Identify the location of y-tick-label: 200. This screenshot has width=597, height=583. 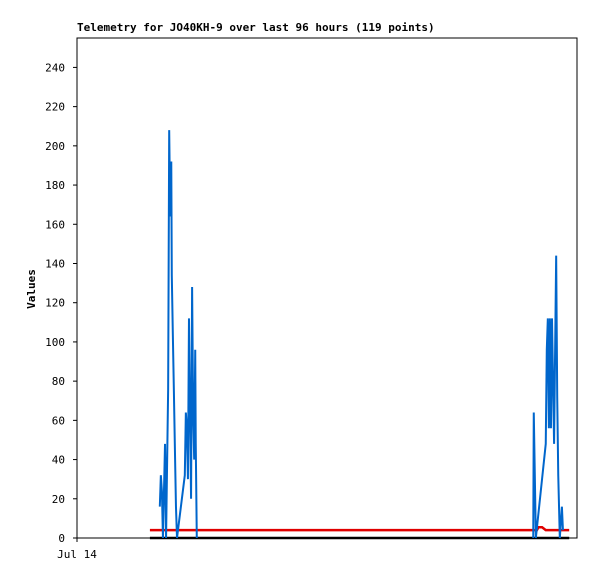
(55, 146).